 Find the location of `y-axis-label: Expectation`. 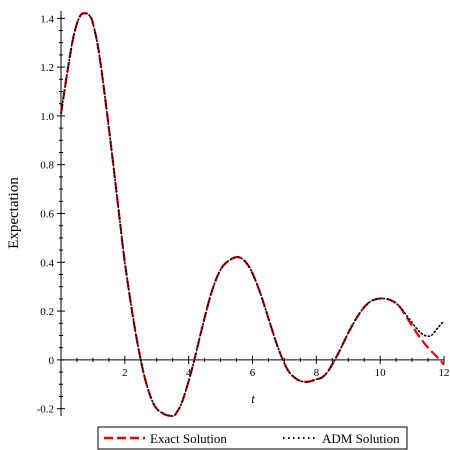

y-axis-label: Expectation is located at coordinates (14, 213).